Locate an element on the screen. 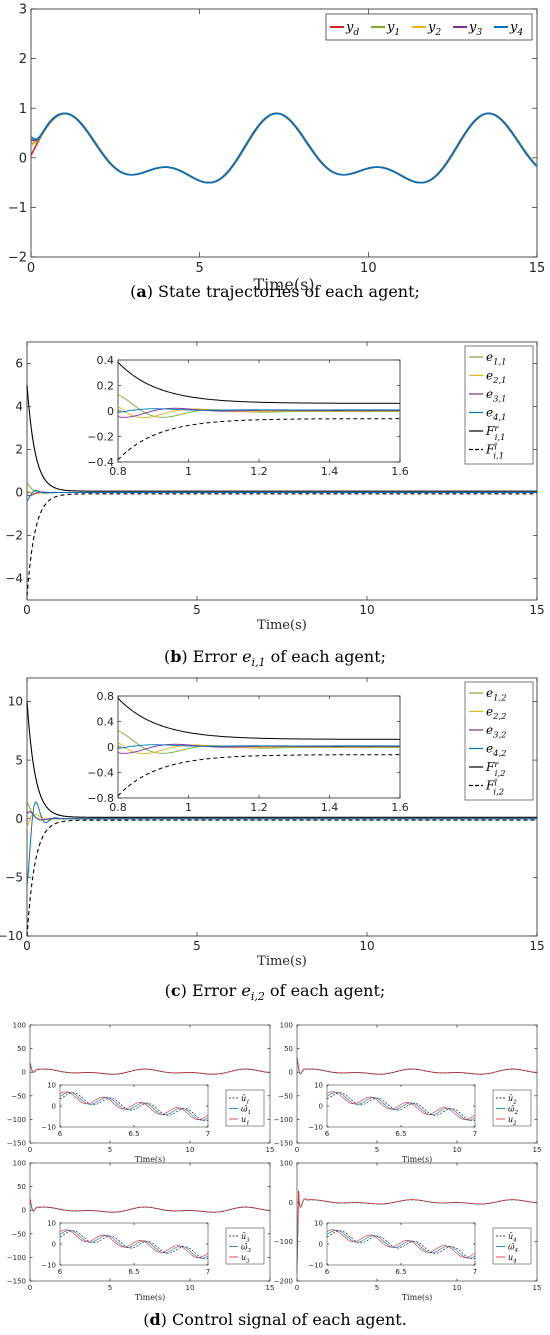  bound-line-F^r_i,2 is located at coordinates (281, 759).